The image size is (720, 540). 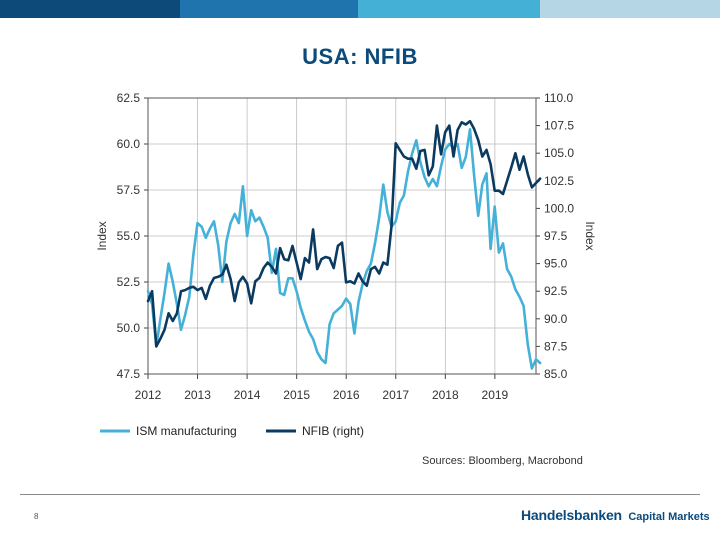 What do you see at coordinates (669, 517) in the screenshot?
I see `logo-unit-name: Capital Markets` at bounding box center [669, 517].